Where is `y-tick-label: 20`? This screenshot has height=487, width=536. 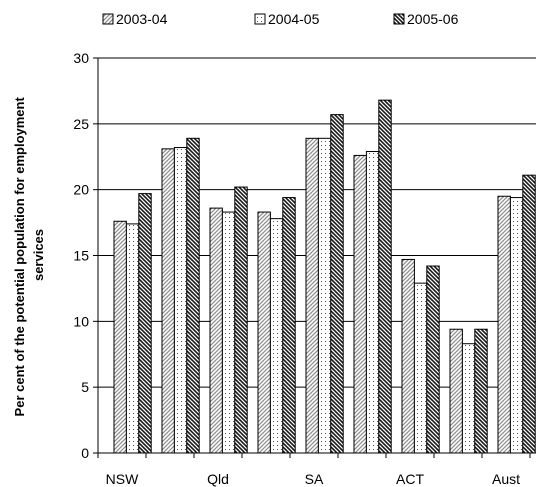
y-tick-label: 20 is located at coordinates (81, 190).